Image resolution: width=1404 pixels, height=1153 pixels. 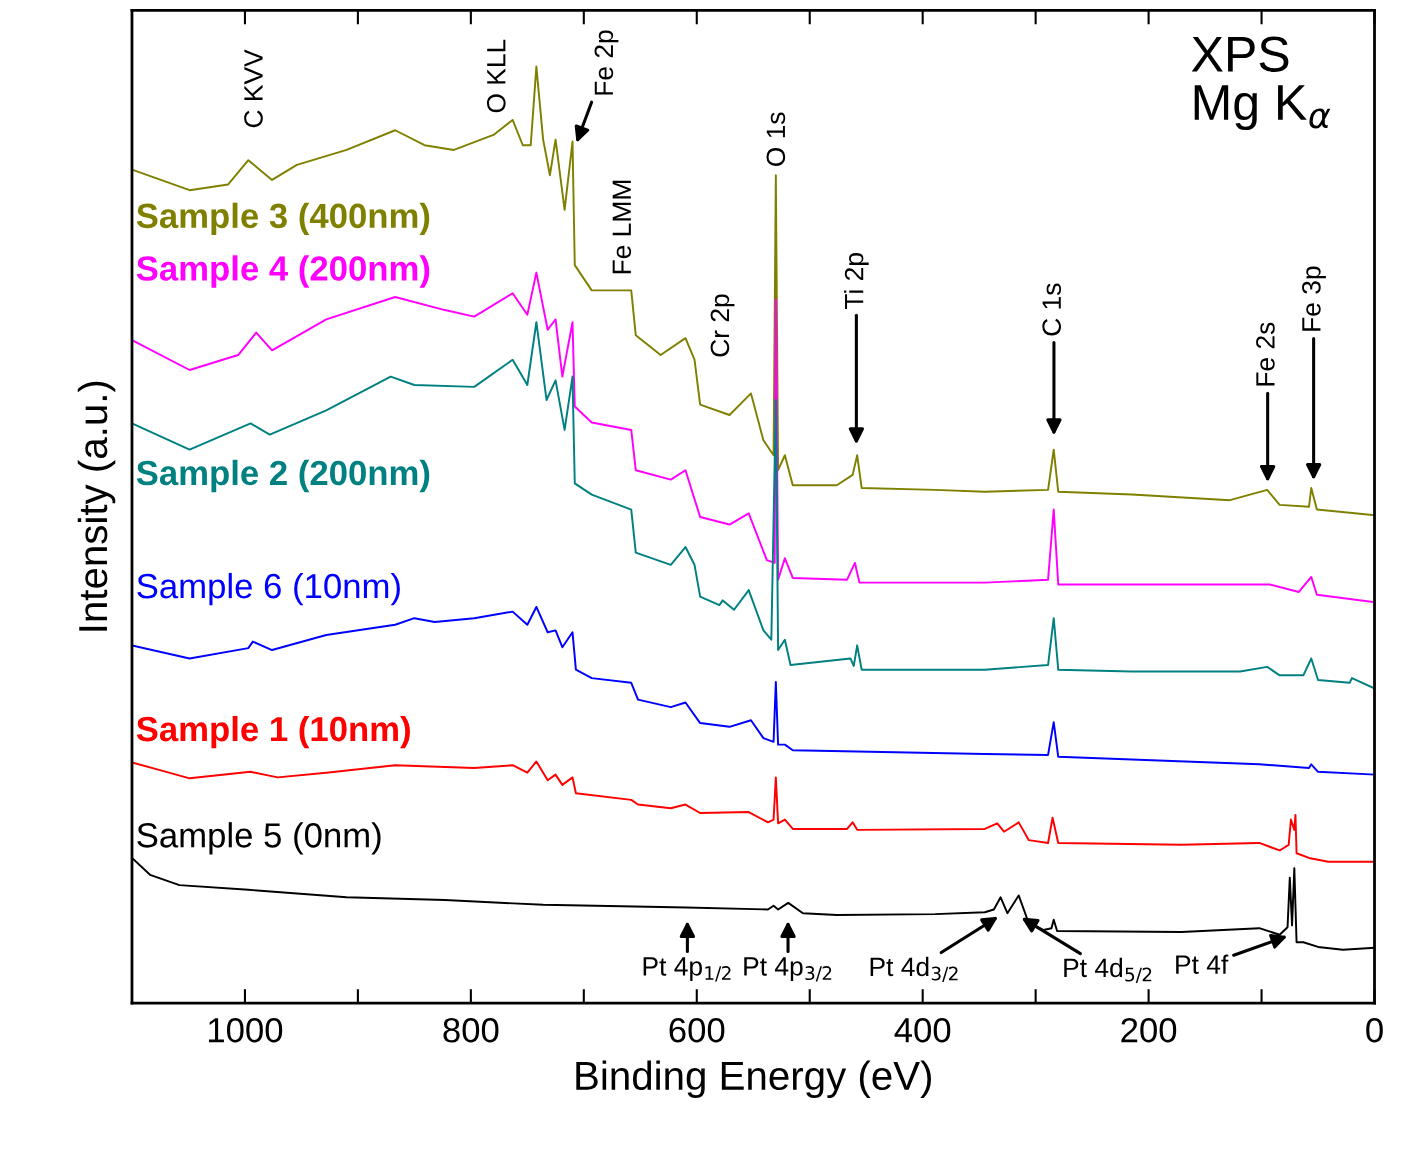 I want to click on annotation: O KLL, so click(x=496, y=76).